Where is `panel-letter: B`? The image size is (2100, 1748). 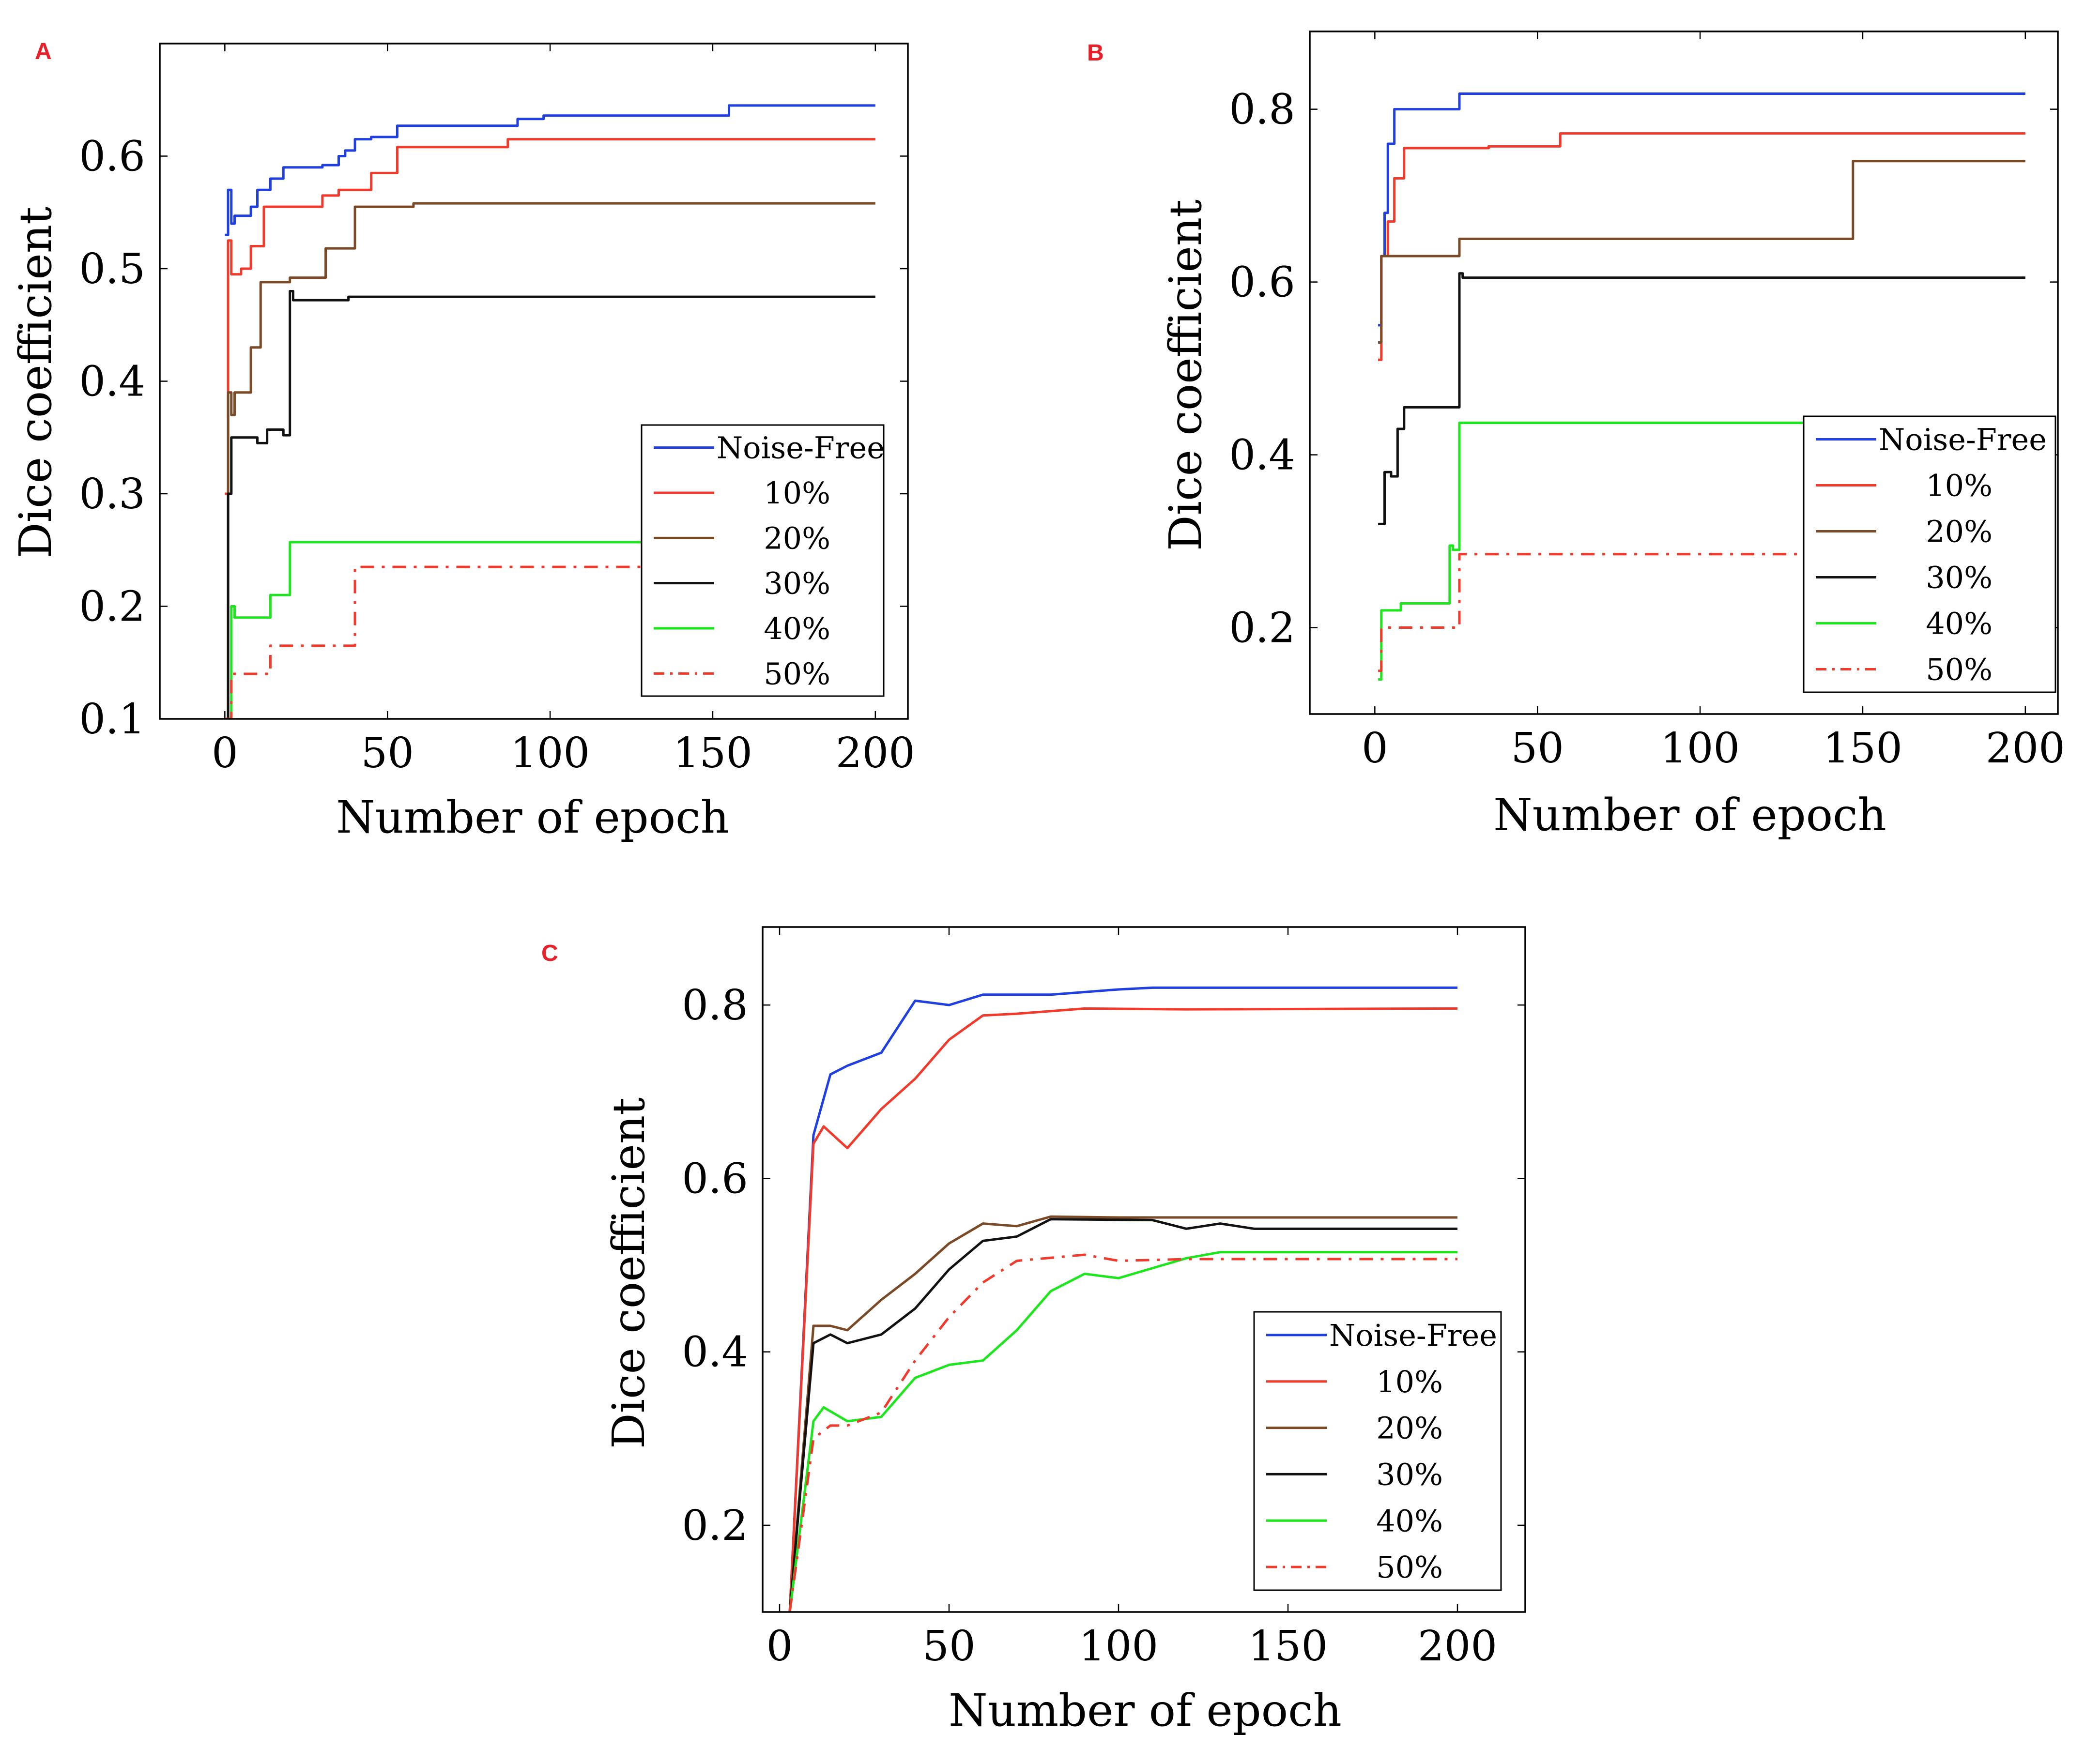 panel-letter: B is located at coordinates (1095, 53).